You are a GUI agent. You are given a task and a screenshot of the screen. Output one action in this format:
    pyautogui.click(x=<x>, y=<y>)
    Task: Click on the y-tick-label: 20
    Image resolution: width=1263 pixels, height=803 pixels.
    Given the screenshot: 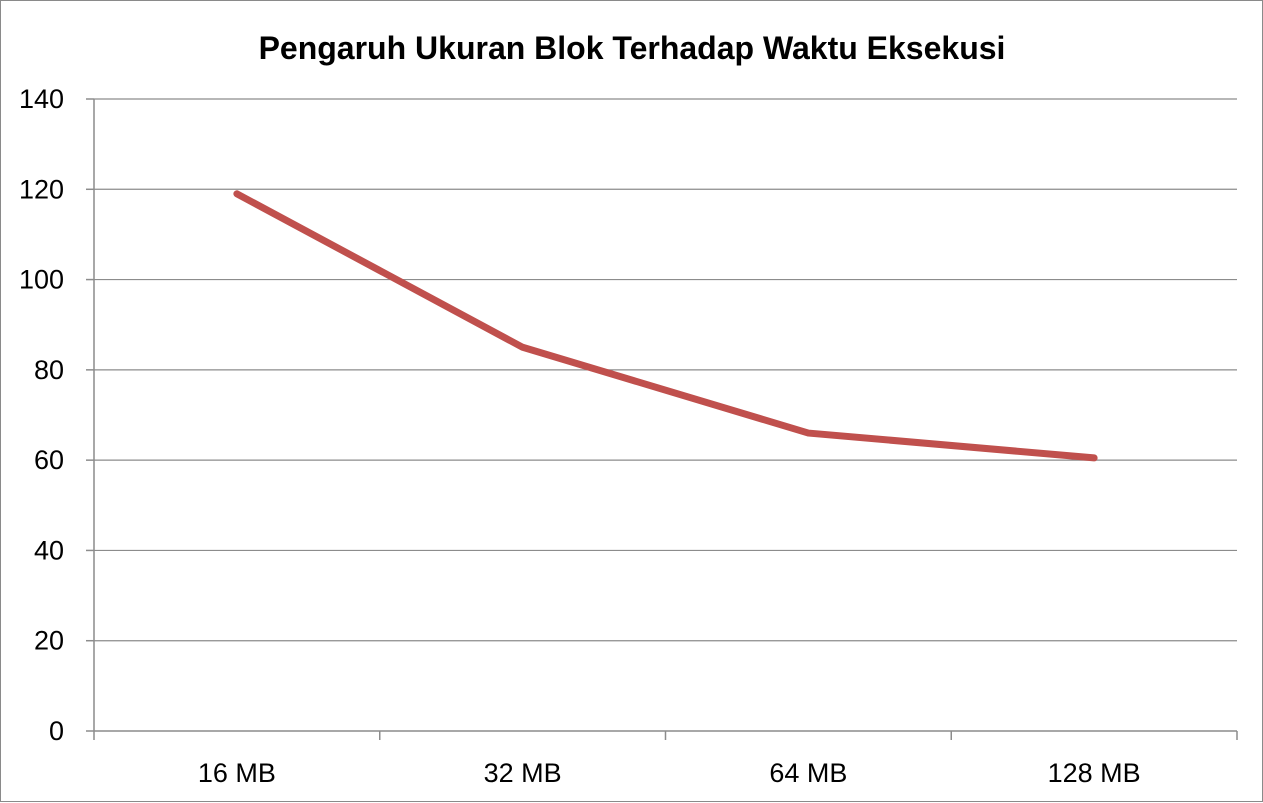 What is the action you would take?
    pyautogui.click(x=49, y=641)
    